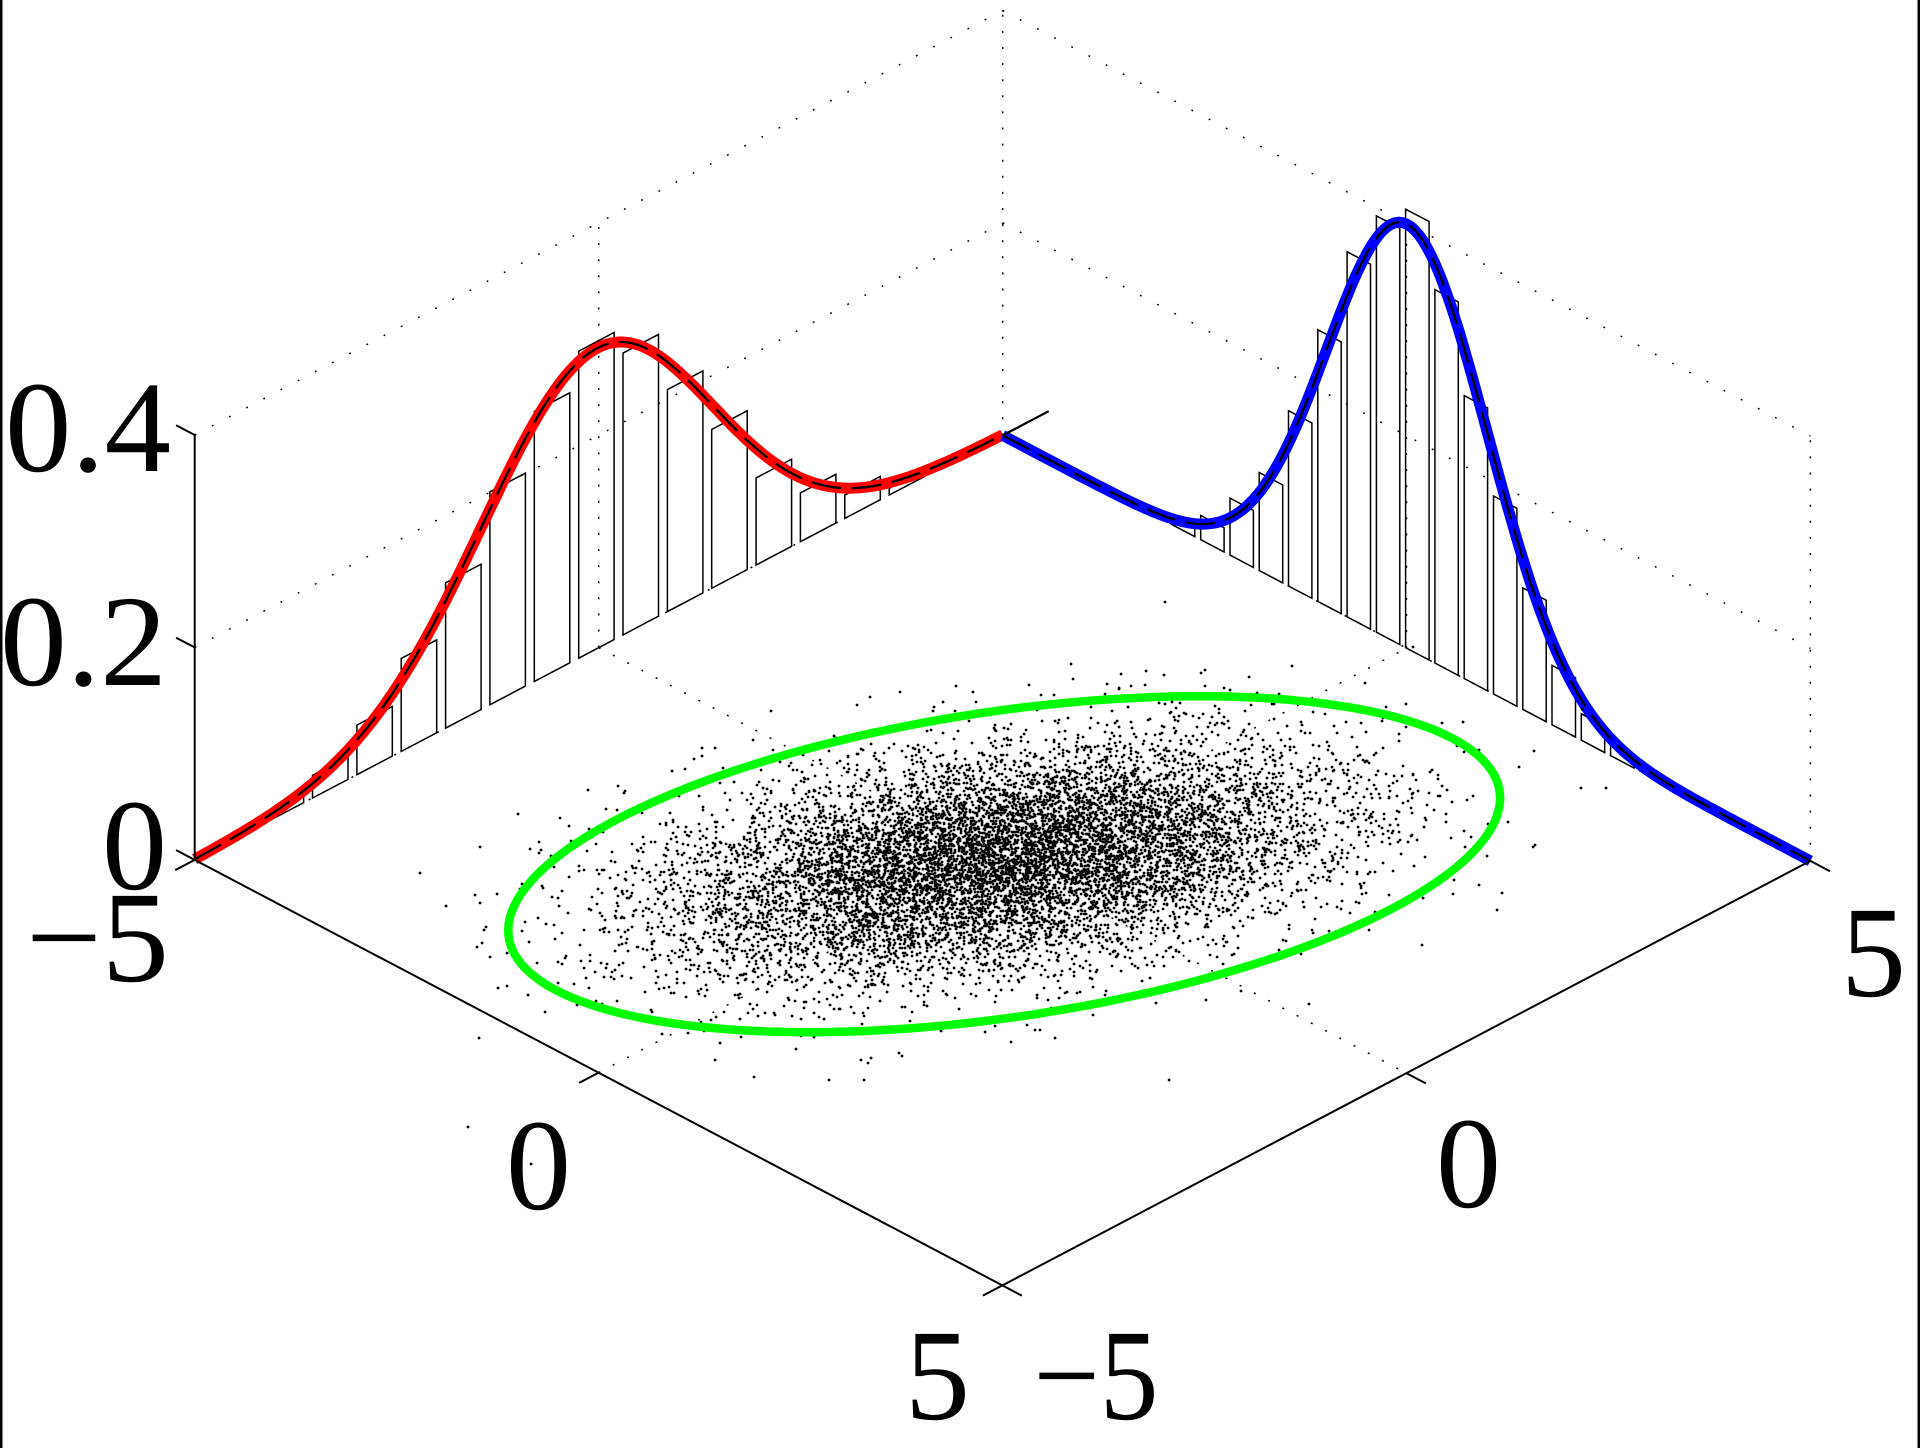 The height and width of the screenshot is (1448, 1920). What do you see at coordinates (88, 428) in the screenshot?
I see `svg-text: 0.4` at bounding box center [88, 428].